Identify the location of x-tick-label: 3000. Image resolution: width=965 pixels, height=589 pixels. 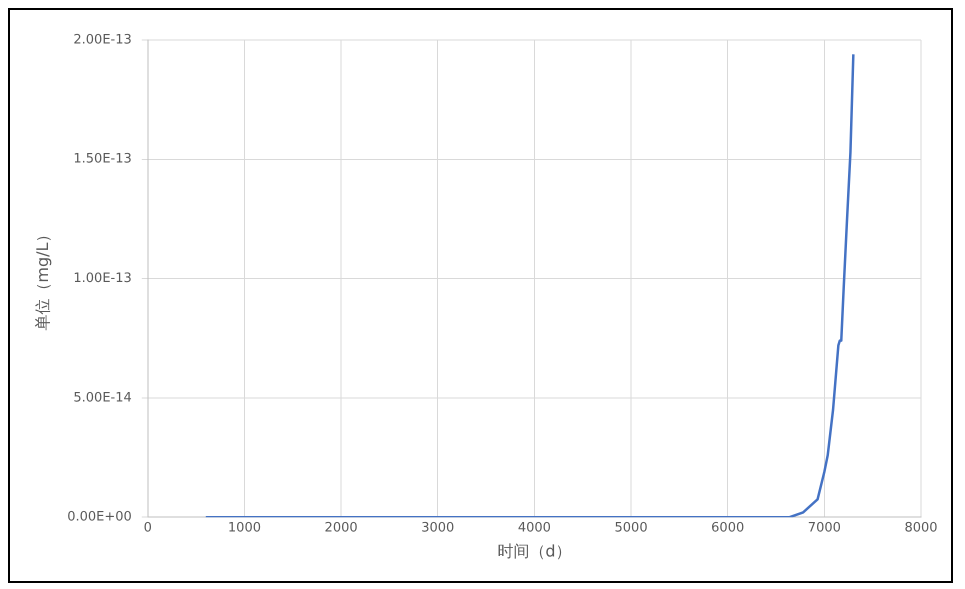
(437, 528).